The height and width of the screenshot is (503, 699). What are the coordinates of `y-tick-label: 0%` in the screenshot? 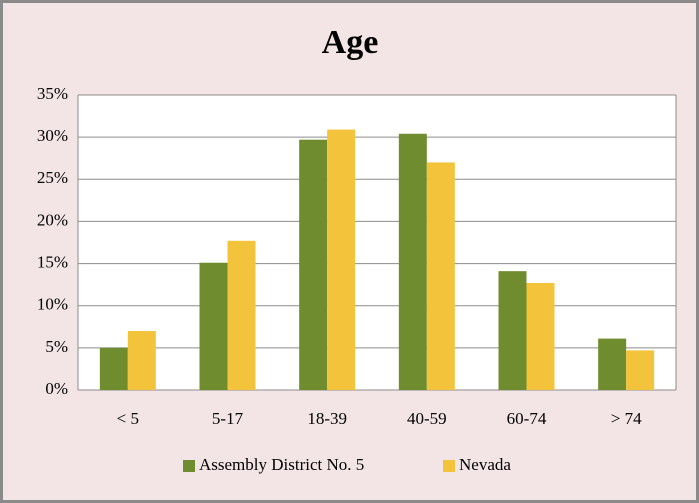 It's located at (56, 388).